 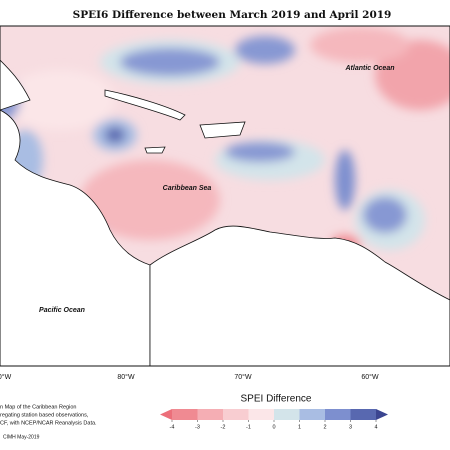 What do you see at coordinates (273, 427) in the screenshot?
I see `colorbar-tick-label: 0` at bounding box center [273, 427].